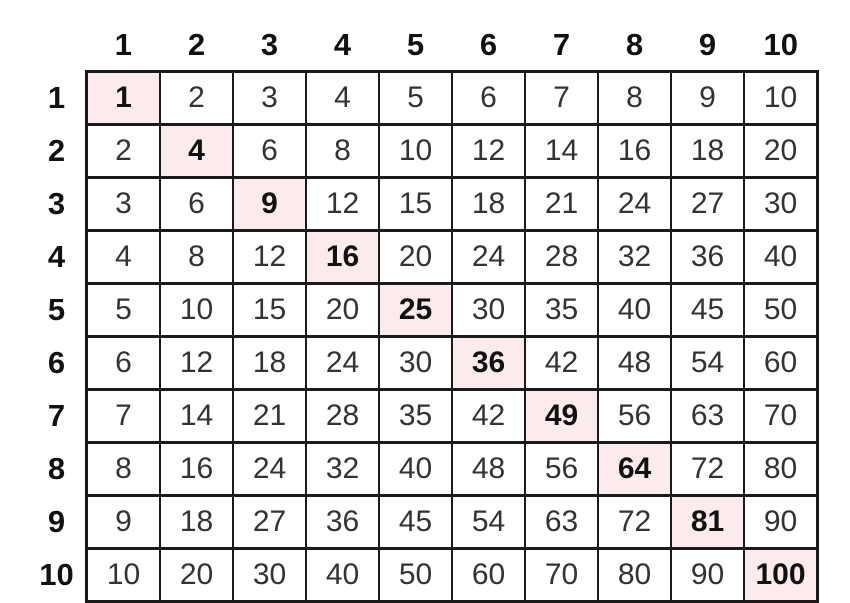 The width and height of the screenshot is (850, 603). What do you see at coordinates (57, 363) in the screenshot?
I see `row-header: 6` at bounding box center [57, 363].